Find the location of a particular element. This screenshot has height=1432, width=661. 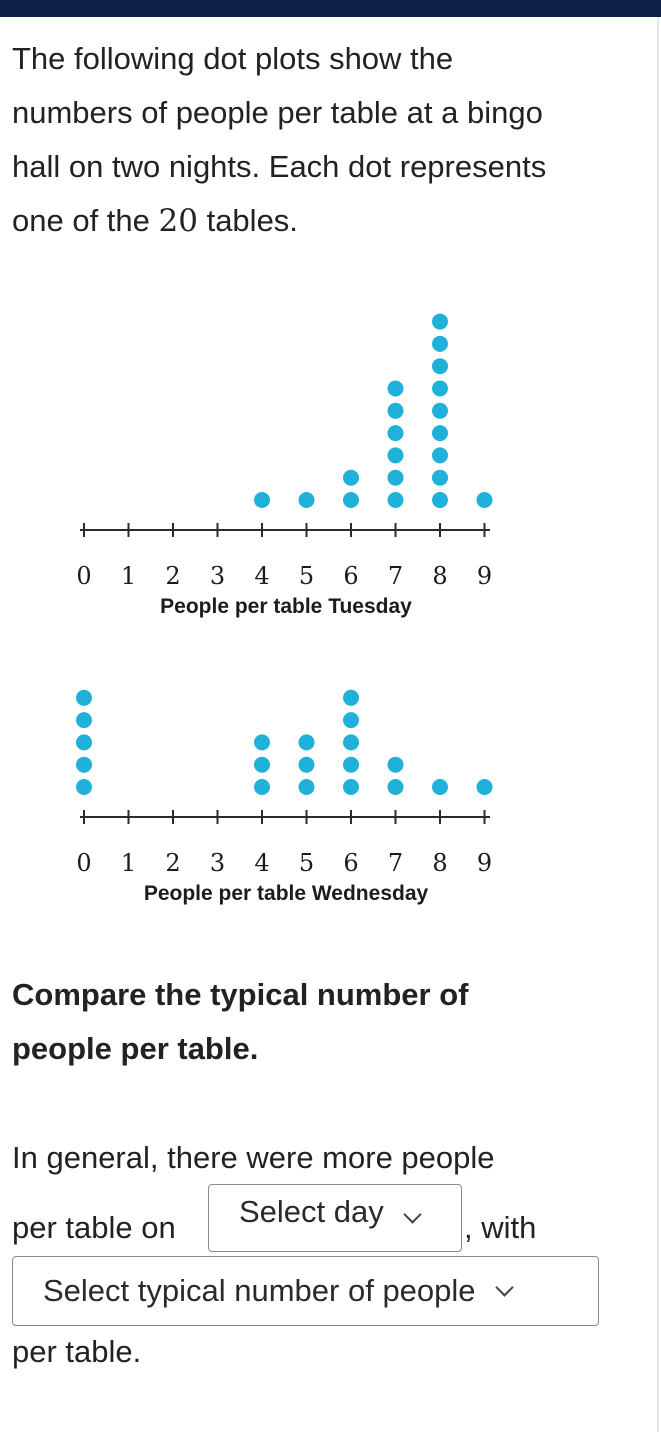

typical-number-select: Select typical number of people is located at coordinates (305, 1291).